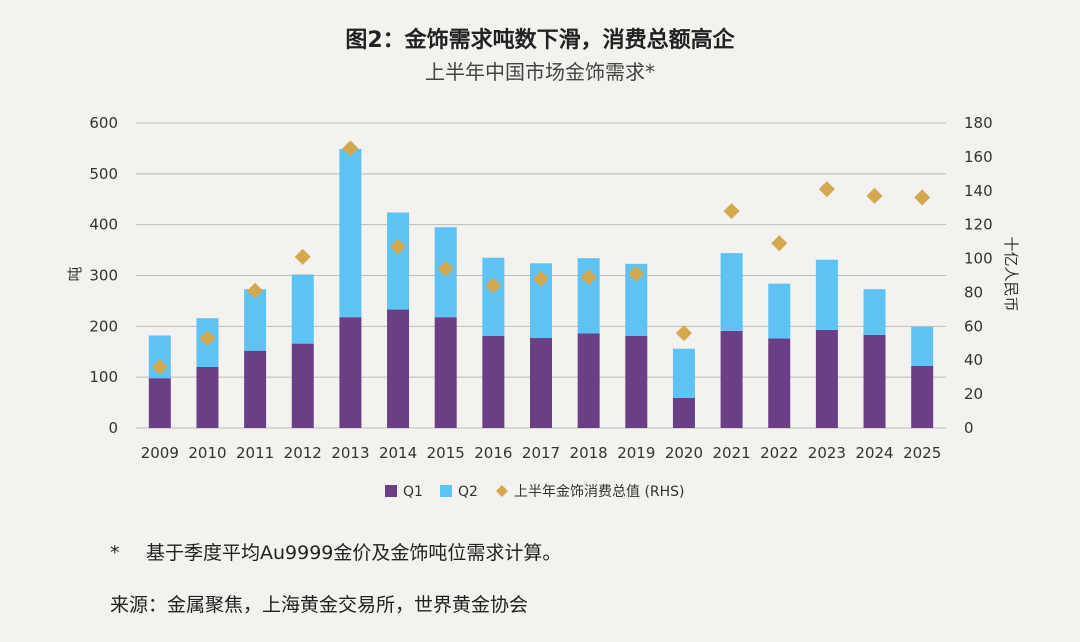 The image size is (1080, 642). I want to click on x-tick-label: 2009, so click(160, 453).